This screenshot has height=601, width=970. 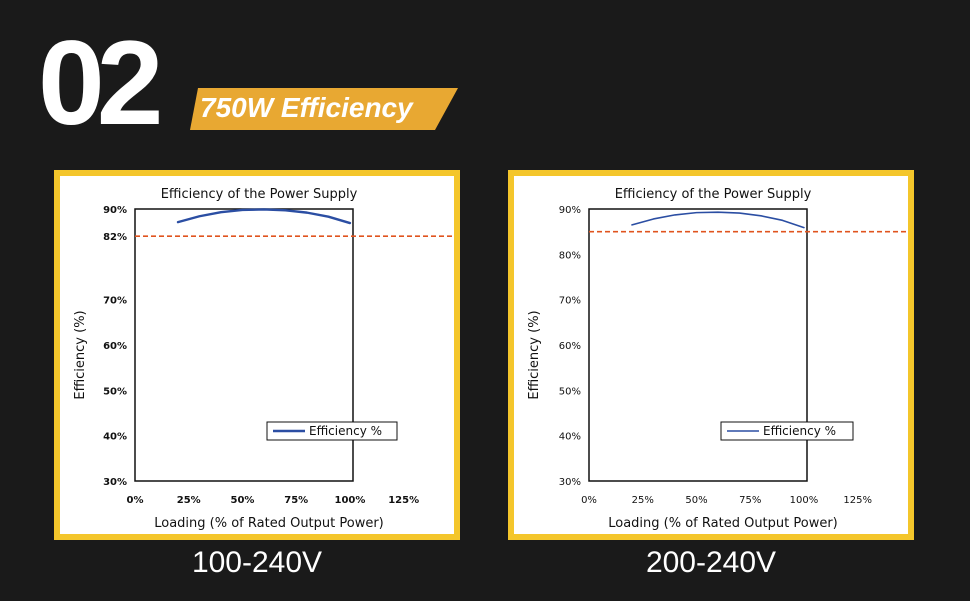 I want to click on section-number: 02, so click(x=101, y=83).